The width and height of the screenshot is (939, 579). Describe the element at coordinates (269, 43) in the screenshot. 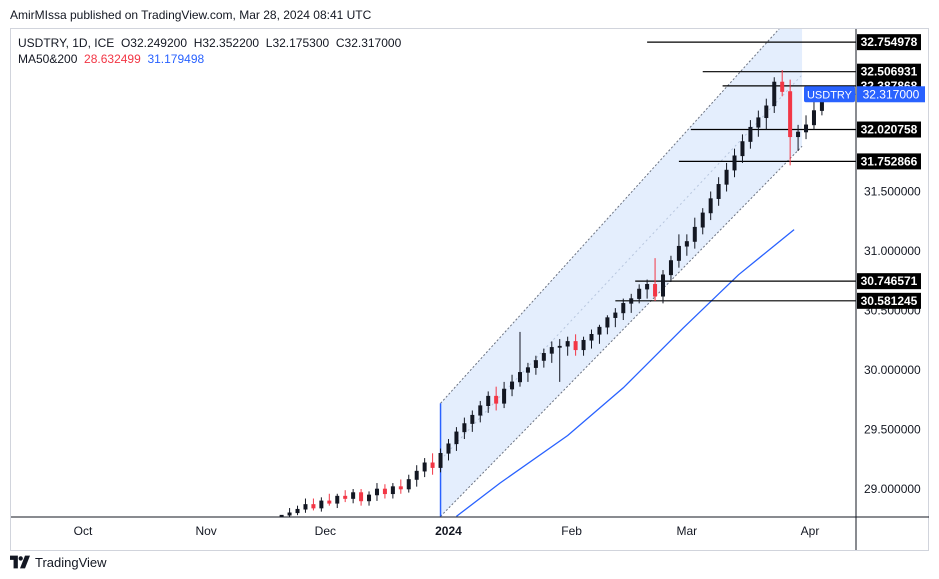

I see `legend-low-label: L` at that location.